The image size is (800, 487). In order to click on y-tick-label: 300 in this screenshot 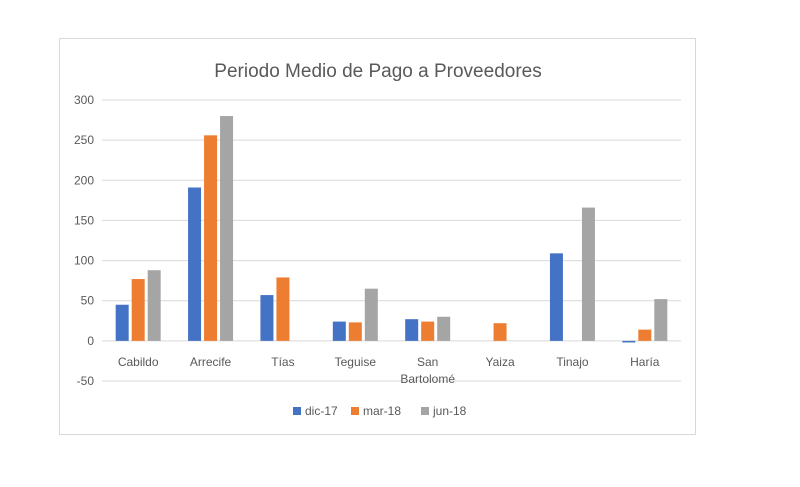, I will do `click(84, 100)`.